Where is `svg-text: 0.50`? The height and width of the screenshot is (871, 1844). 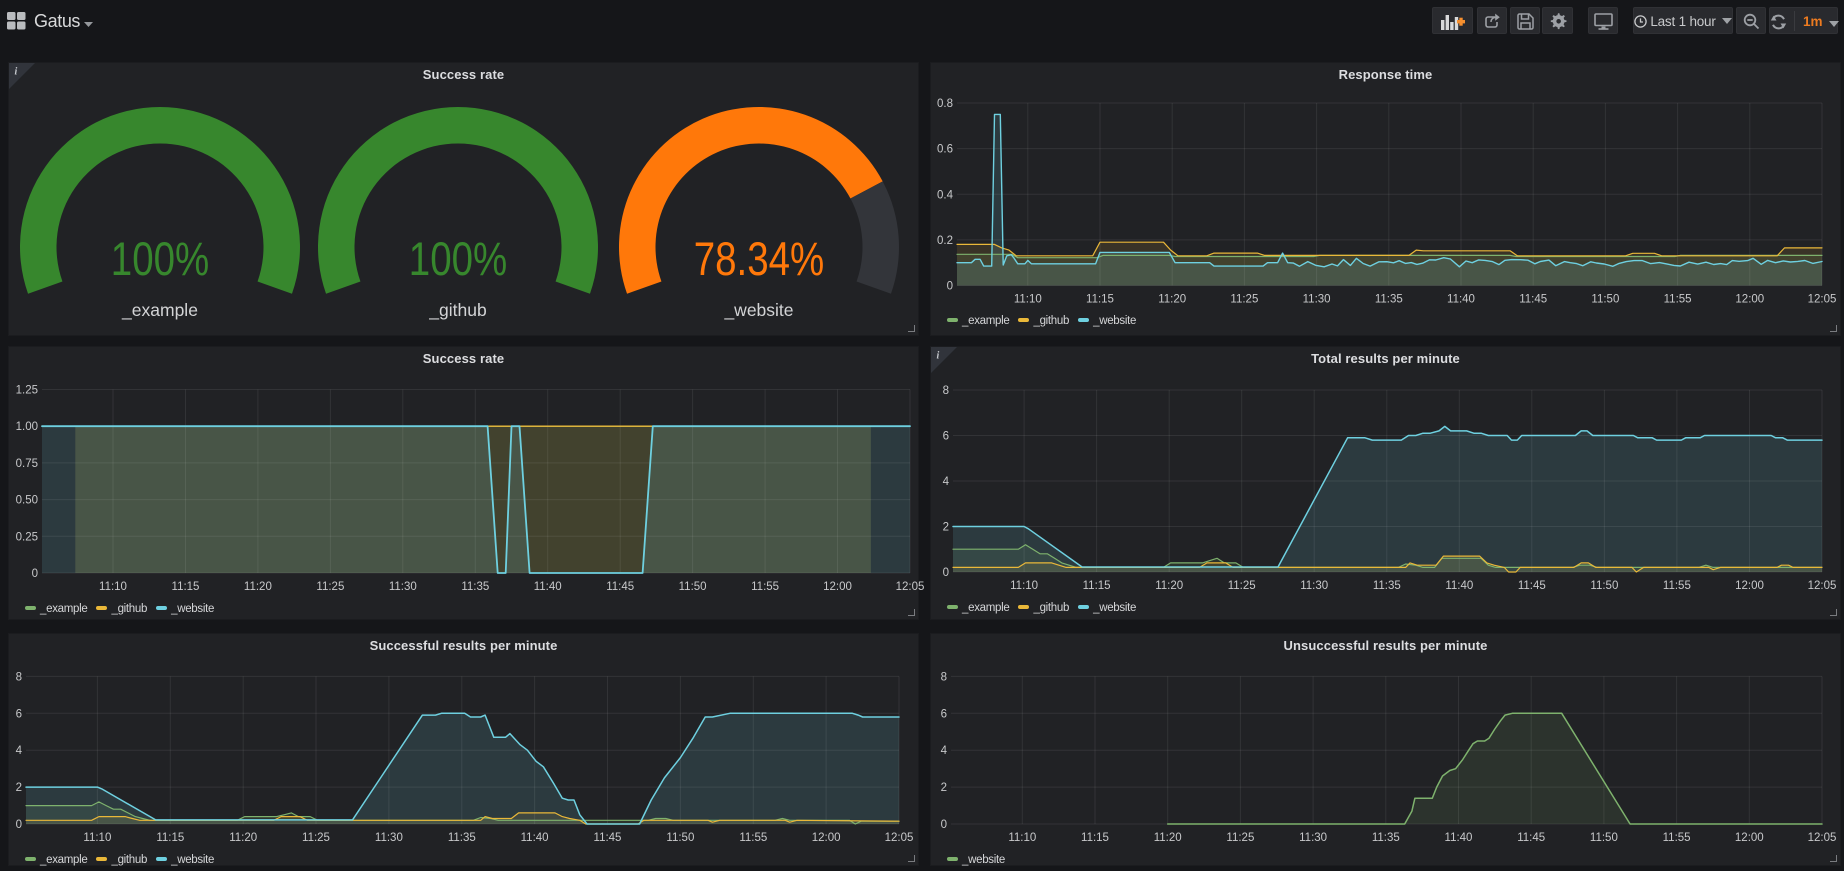
svg-text: 0.50 is located at coordinates (27, 501).